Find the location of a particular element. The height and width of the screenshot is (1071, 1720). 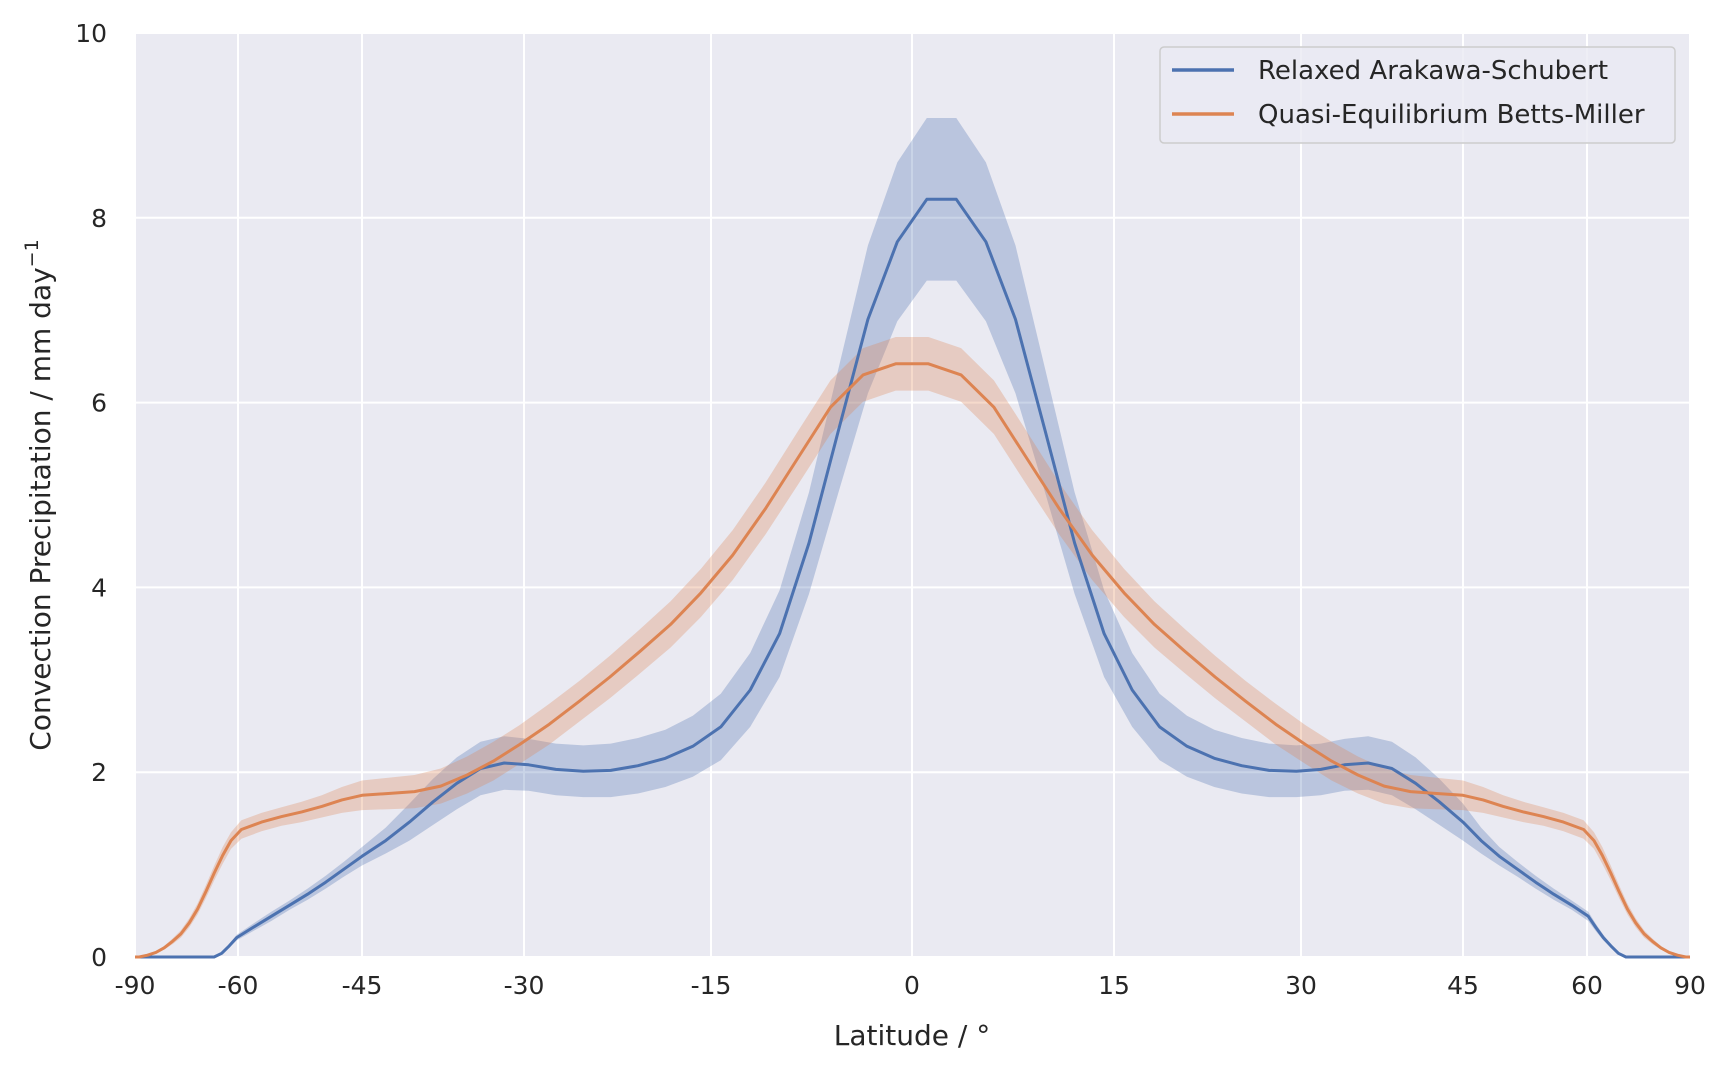

x-tick-label: 30 is located at coordinates (1301, 985).